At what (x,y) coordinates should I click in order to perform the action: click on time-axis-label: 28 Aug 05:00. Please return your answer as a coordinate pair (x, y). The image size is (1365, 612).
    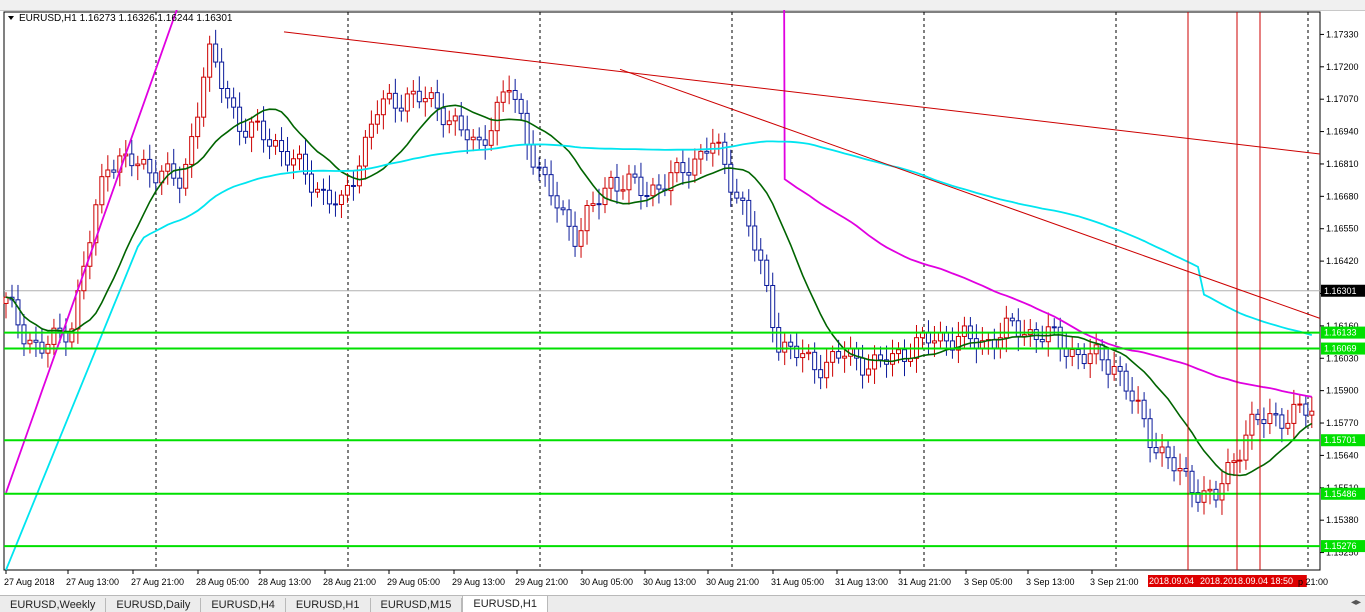
    Looking at the image, I should click on (222, 582).